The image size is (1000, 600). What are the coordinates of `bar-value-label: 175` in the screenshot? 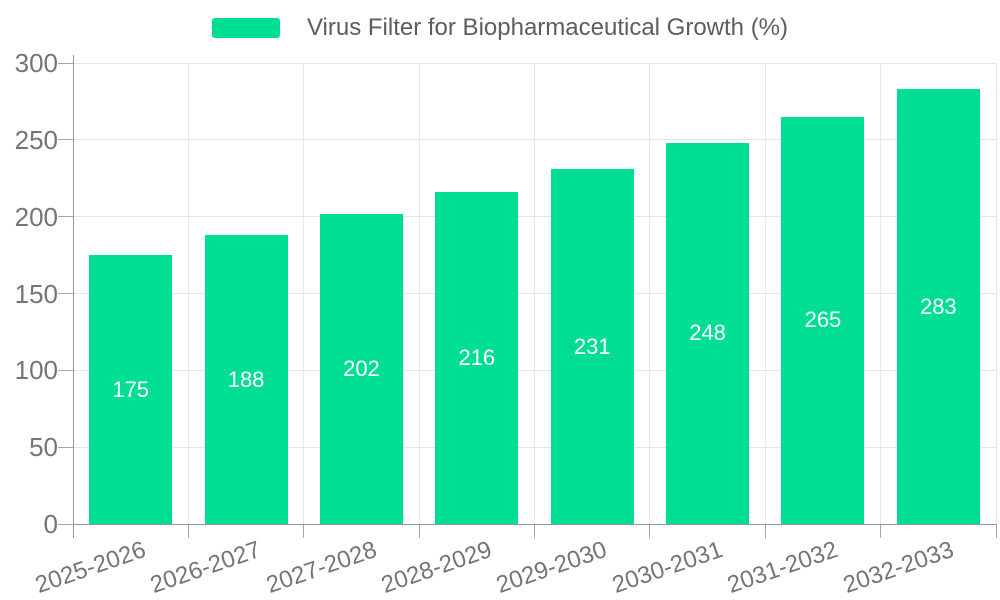 It's located at (131, 389).